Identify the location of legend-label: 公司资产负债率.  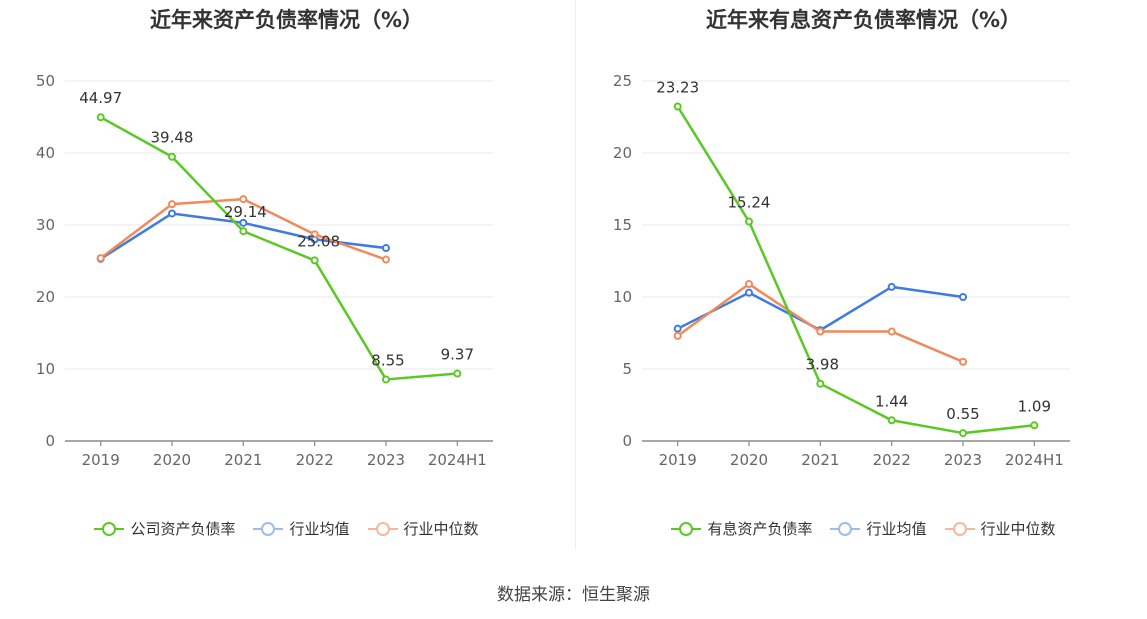
(183, 529).